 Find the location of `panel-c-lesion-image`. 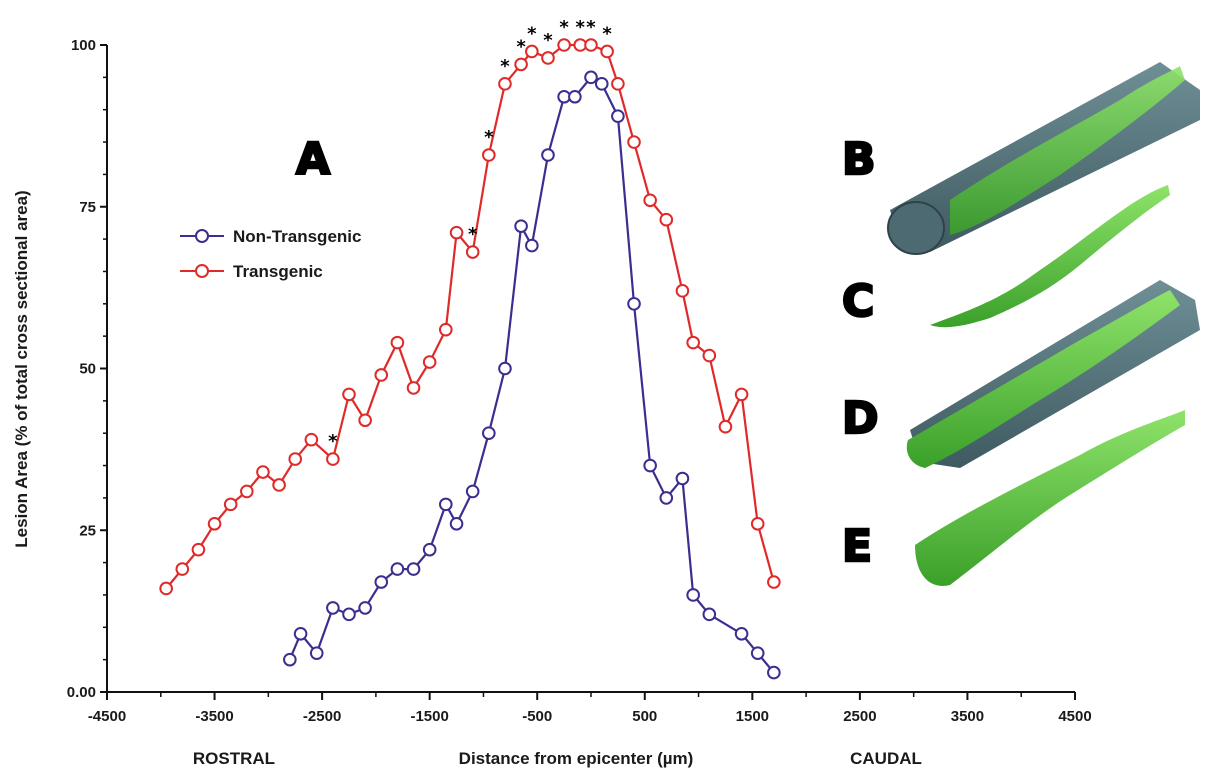

panel-c-lesion-image is located at coordinates (1050, 256).